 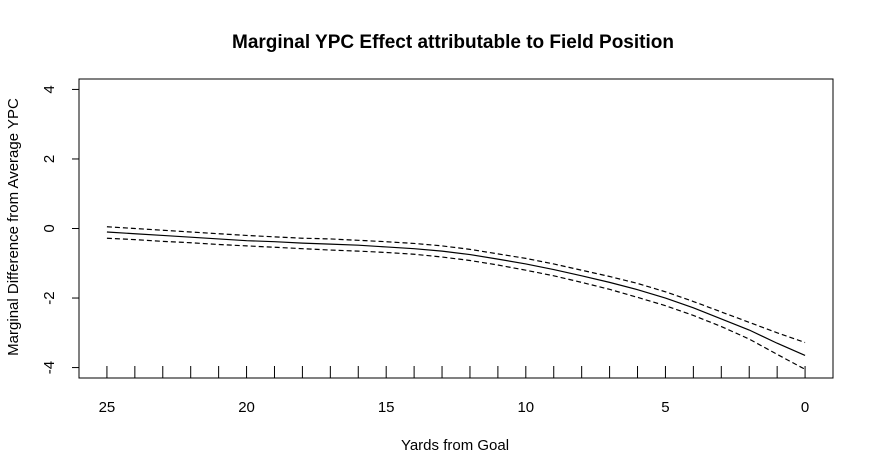 I want to click on y-tick-label: 2, so click(x=49, y=159).